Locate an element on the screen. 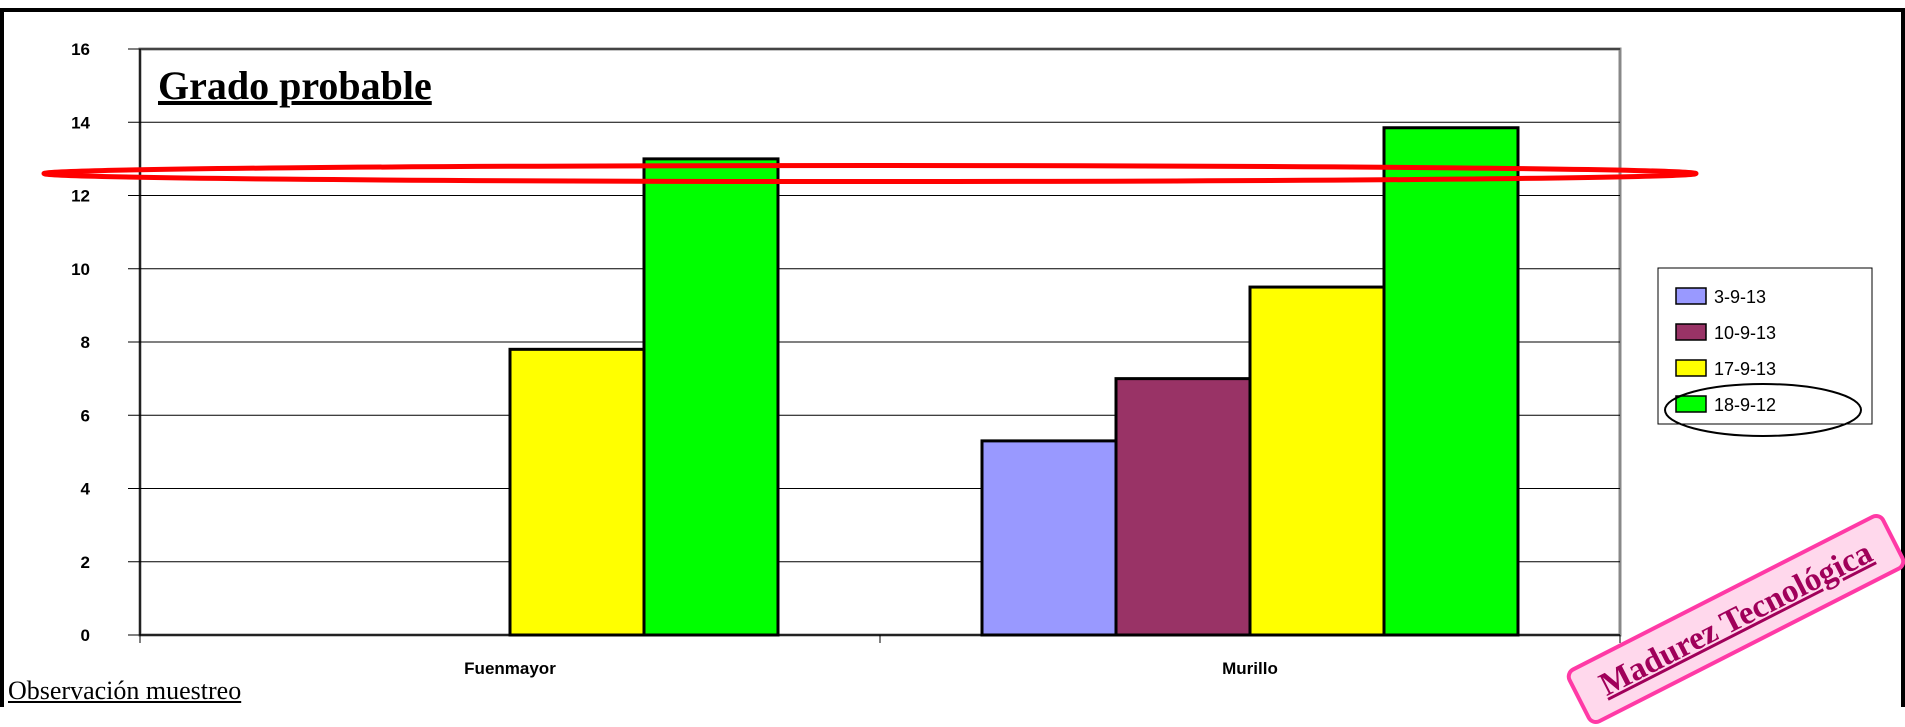  y-tick-labels: 0 2 4 6 8 10 12 14 16 is located at coordinates (80, 342).